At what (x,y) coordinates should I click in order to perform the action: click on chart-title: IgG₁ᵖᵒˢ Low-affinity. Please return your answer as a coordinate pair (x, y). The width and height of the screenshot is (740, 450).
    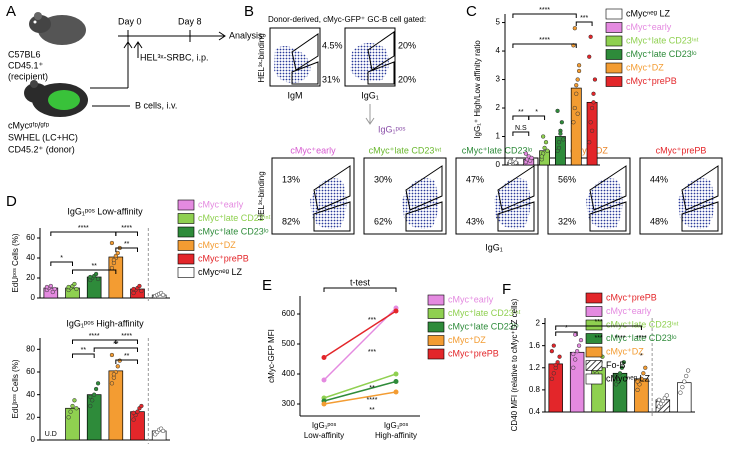
    Looking at the image, I should click on (105, 211).